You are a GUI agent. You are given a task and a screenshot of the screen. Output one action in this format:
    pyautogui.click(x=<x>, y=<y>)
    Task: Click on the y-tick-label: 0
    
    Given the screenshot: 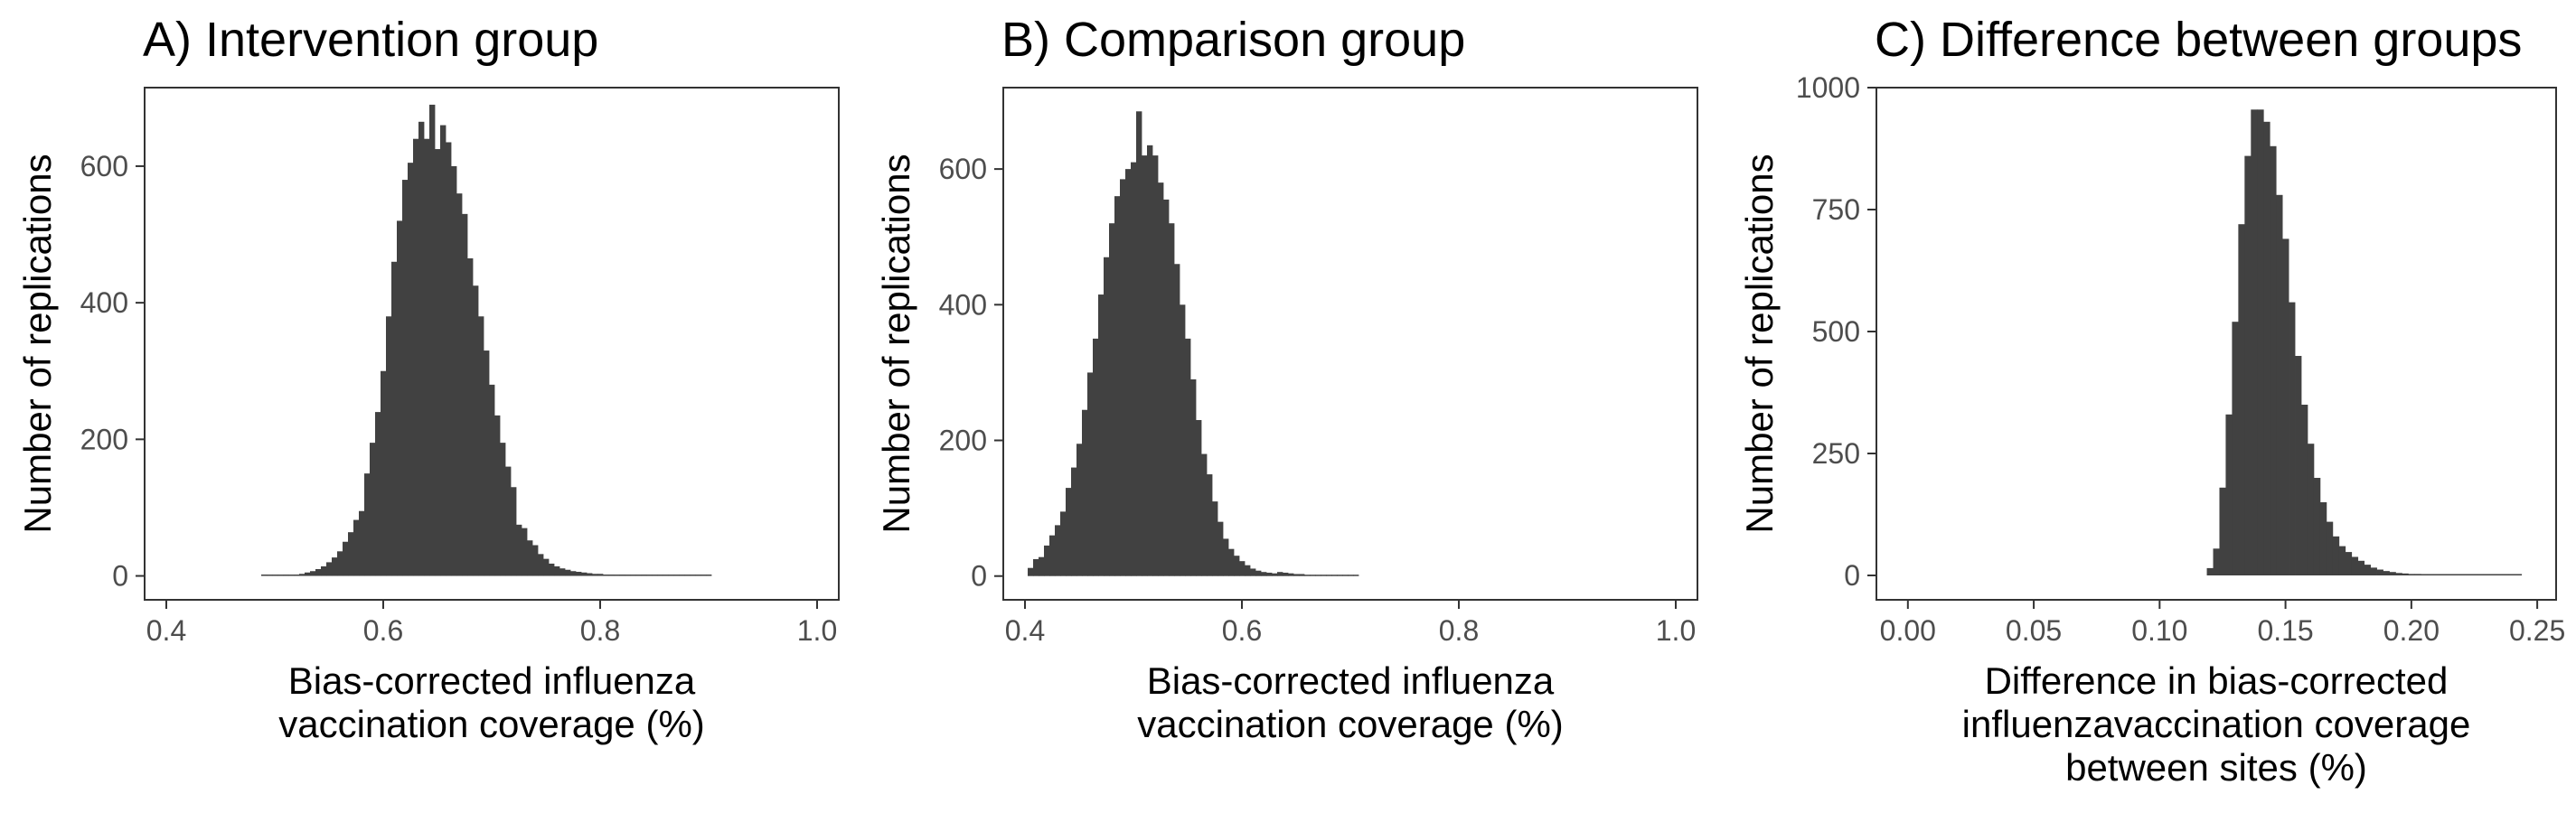 What is the action you would take?
    pyautogui.click(x=1852, y=575)
    